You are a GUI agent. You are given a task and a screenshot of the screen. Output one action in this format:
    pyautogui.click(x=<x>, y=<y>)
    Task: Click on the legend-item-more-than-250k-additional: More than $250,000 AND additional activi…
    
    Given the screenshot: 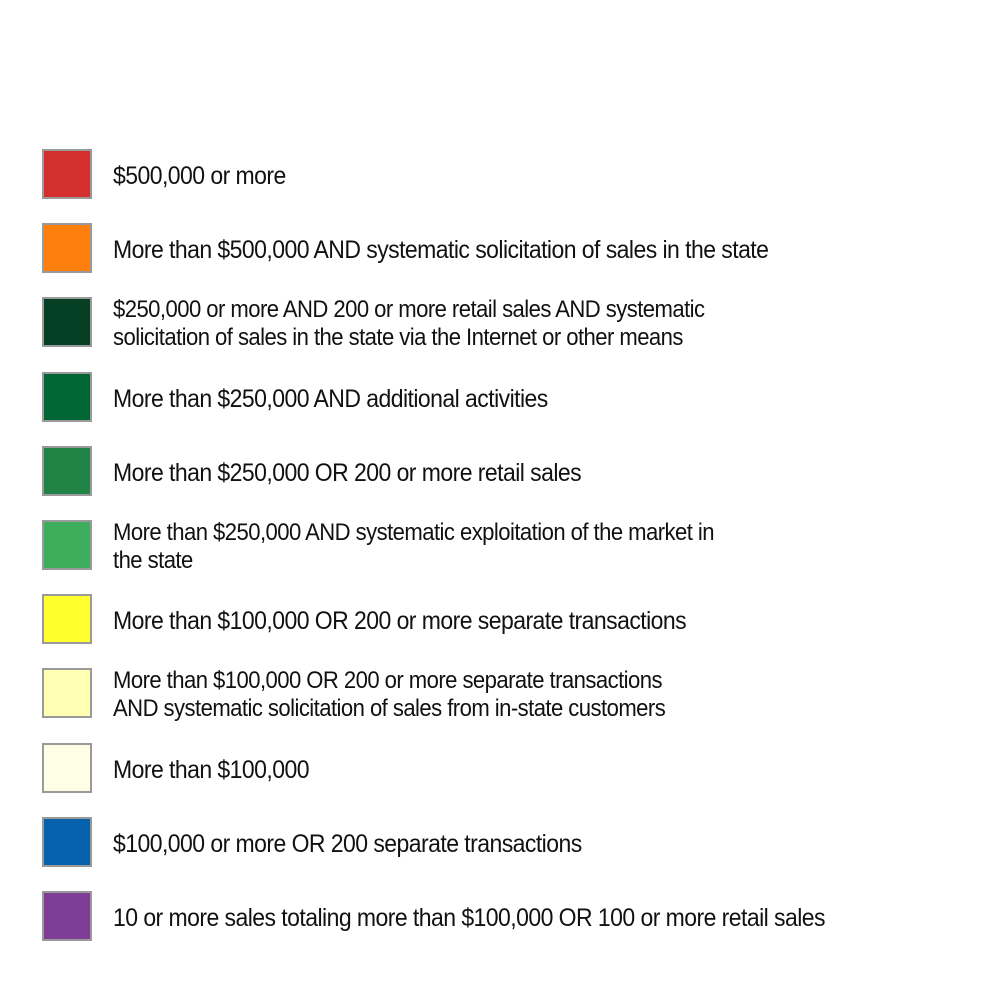 What is the action you would take?
    pyautogui.click(x=517, y=399)
    